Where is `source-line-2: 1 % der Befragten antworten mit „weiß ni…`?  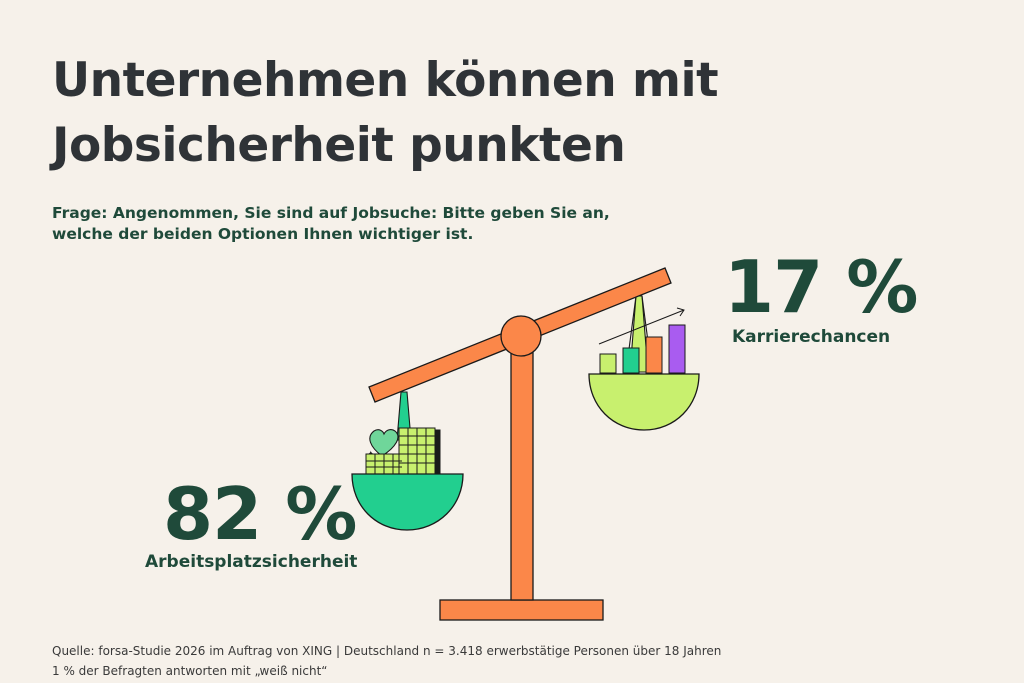
source-line-2: 1 % der Befragten antworten mit „weiß ni… is located at coordinates (190, 671).